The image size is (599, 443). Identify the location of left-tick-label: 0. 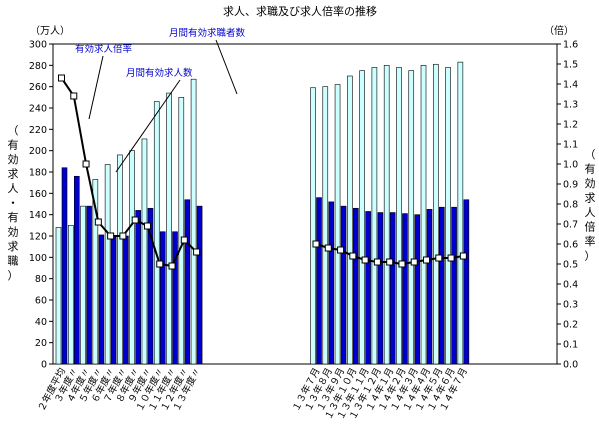
(44, 365).